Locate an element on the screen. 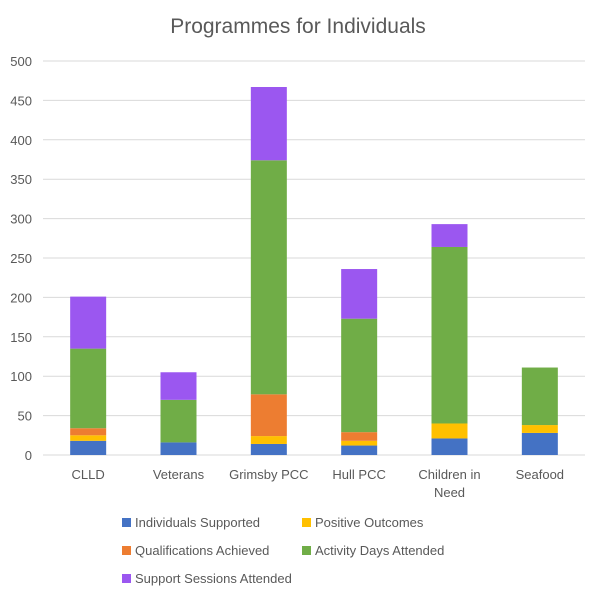 This screenshot has width=596, height=599. legend-item: Qualifications Achieved is located at coordinates (195, 550).